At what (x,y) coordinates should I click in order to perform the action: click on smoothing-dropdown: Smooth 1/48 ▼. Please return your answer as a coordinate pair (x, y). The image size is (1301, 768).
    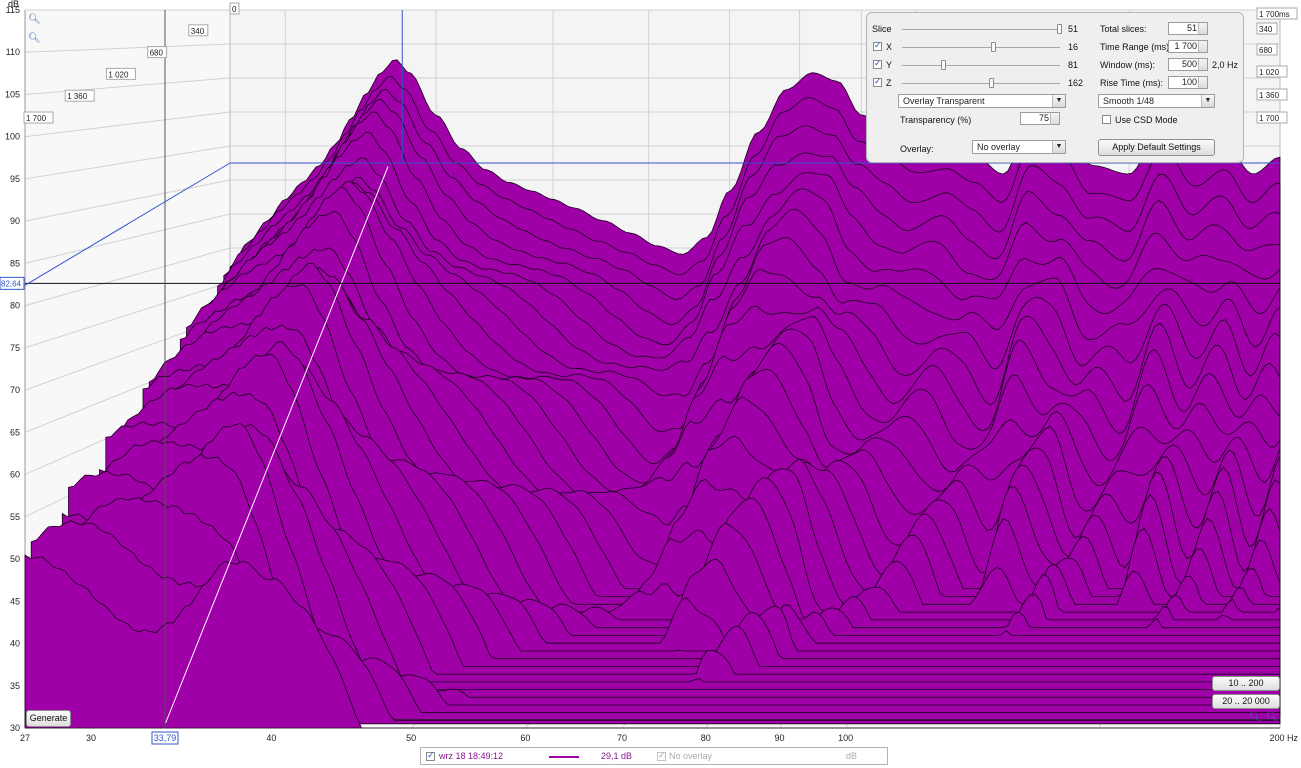
    Looking at the image, I should click on (1156, 101).